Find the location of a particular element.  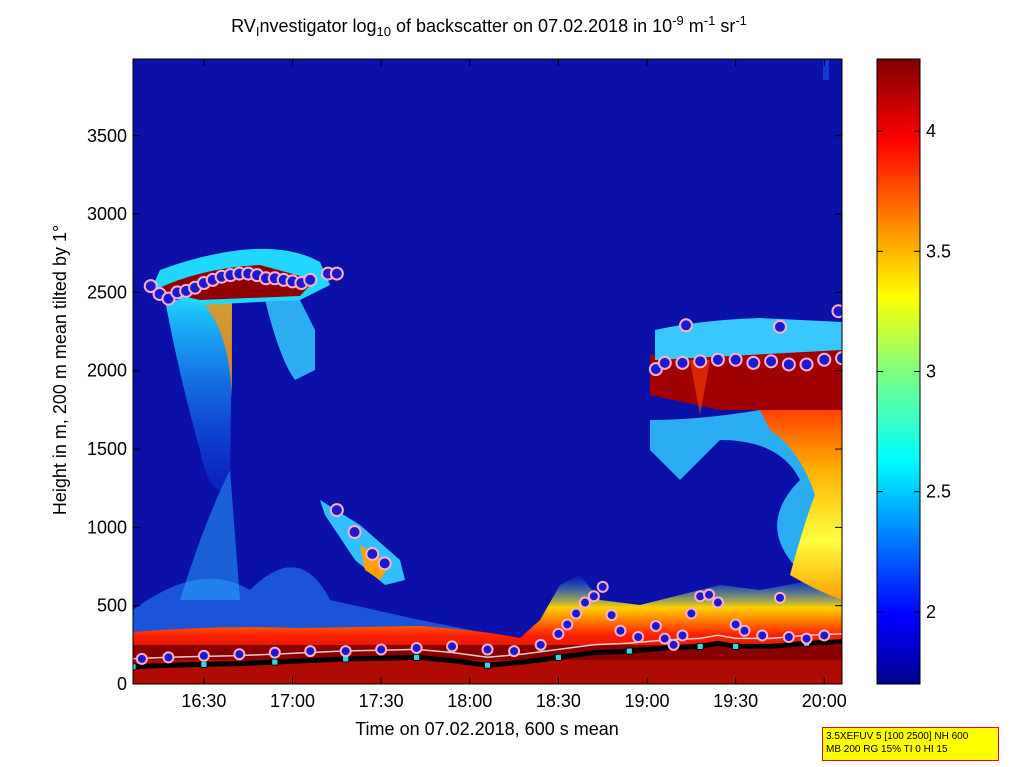

boundary-layer-line is located at coordinates (487, 654).